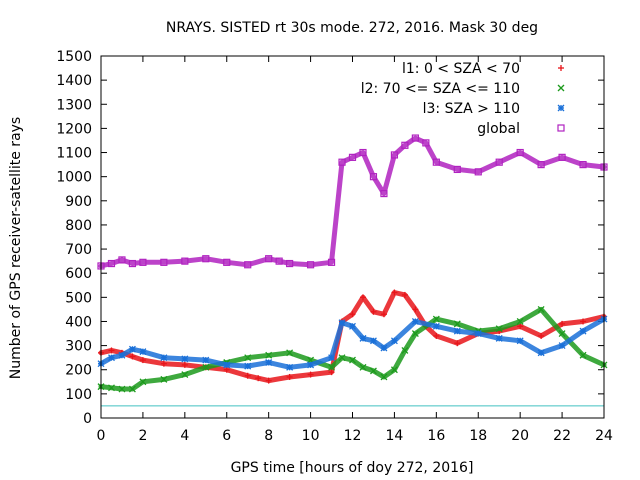 This screenshot has height=480, width=640. I want to click on y-tick-label: 1400, so click(74, 81).